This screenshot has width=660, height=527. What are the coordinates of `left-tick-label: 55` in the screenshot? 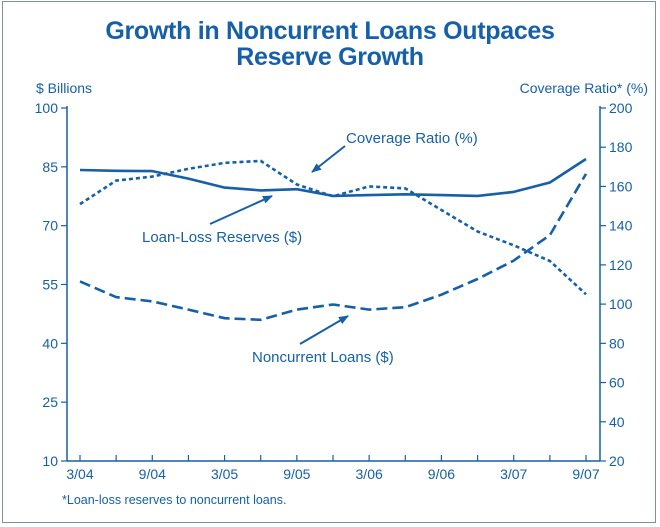 It's located at (50, 285).